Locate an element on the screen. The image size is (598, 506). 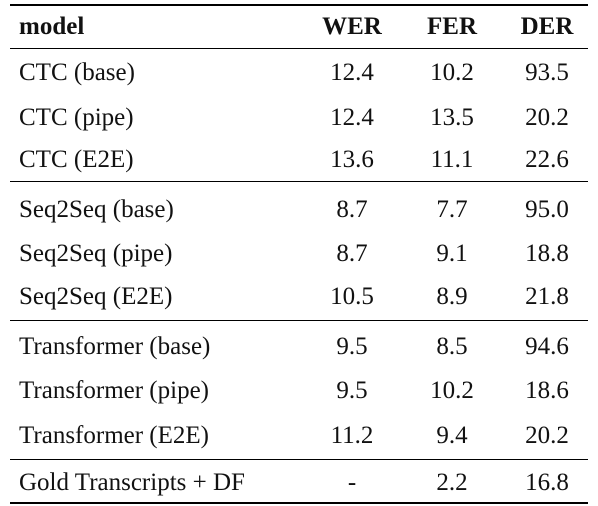
header-fer: FER is located at coordinates (452, 26).